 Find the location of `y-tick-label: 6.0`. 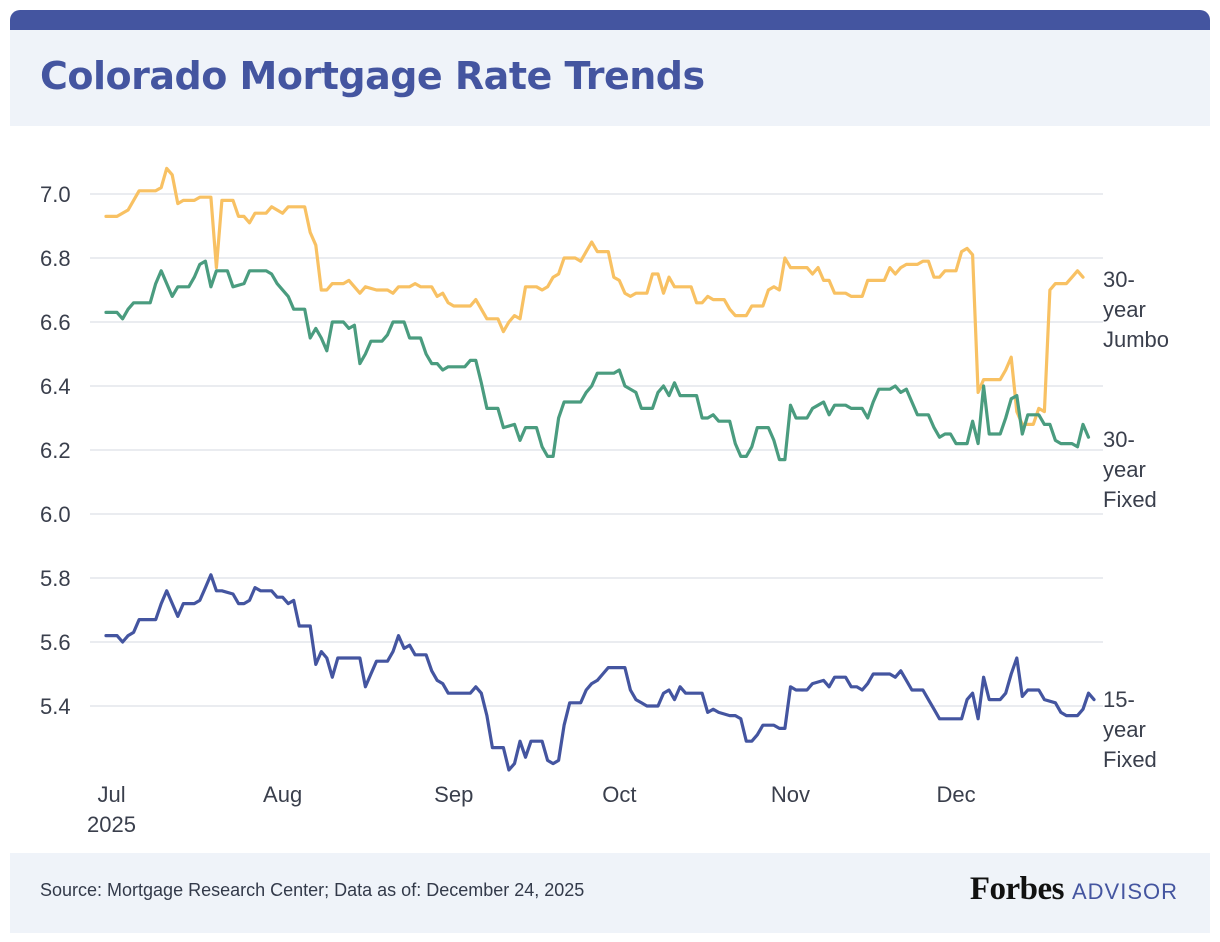

y-tick-label: 6.0 is located at coordinates (55, 514).